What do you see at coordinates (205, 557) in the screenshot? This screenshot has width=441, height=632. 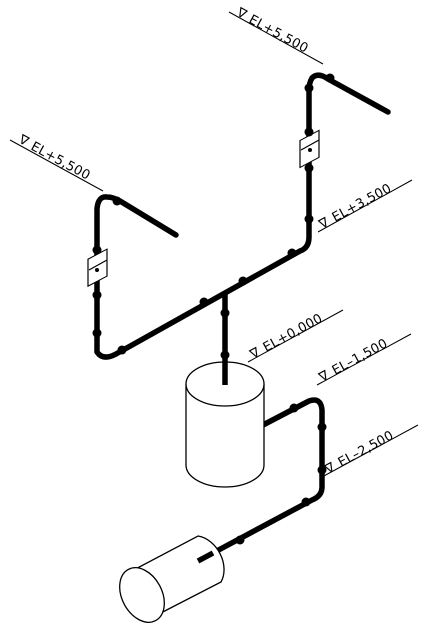 I see `drum-inlet` at bounding box center [205, 557].